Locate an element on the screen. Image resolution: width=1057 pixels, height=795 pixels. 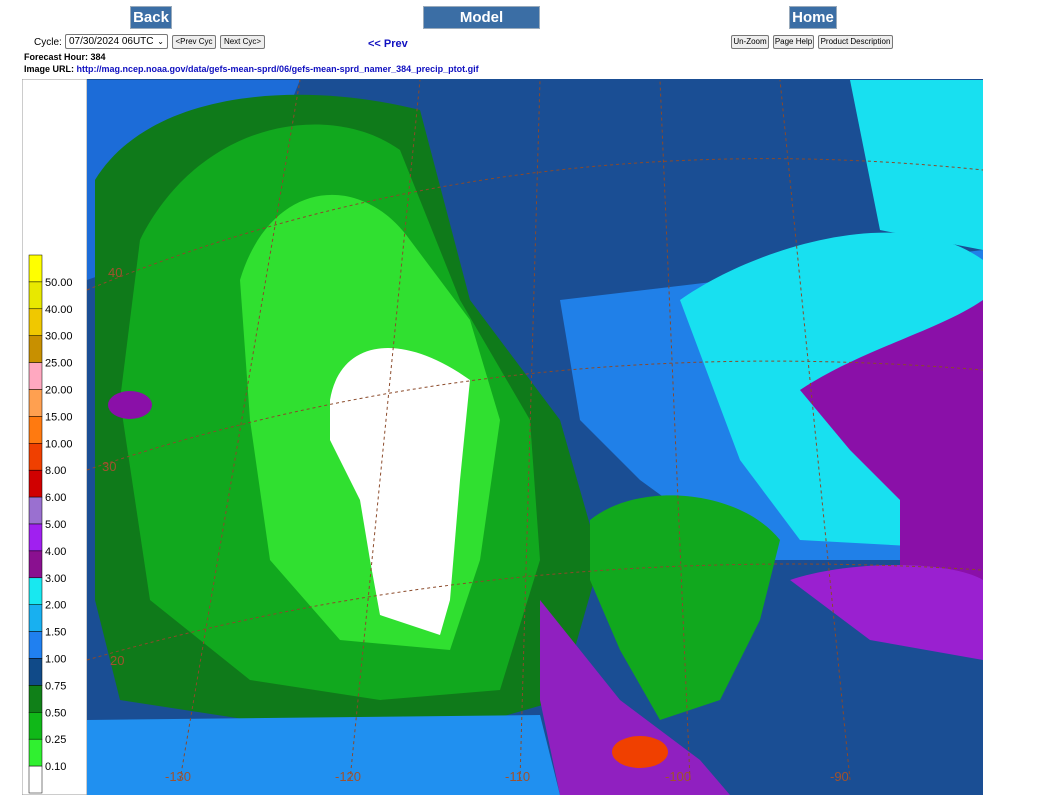
precip-purple-spot is located at coordinates (130, 405).